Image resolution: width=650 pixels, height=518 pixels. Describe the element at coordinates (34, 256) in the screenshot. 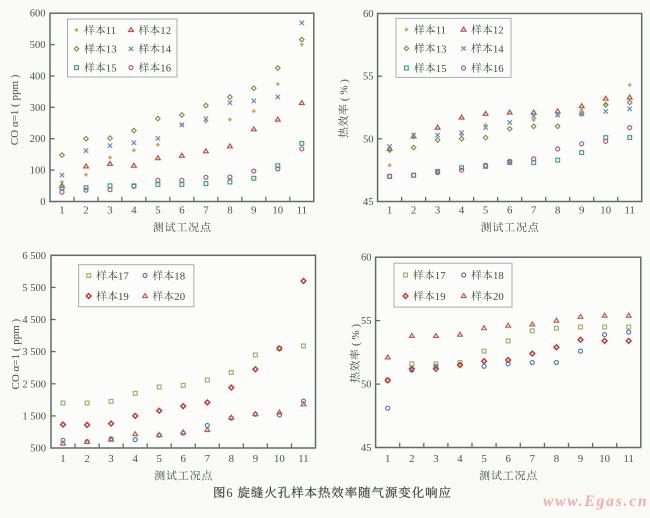

I see `svg-text: 6 500` at that location.